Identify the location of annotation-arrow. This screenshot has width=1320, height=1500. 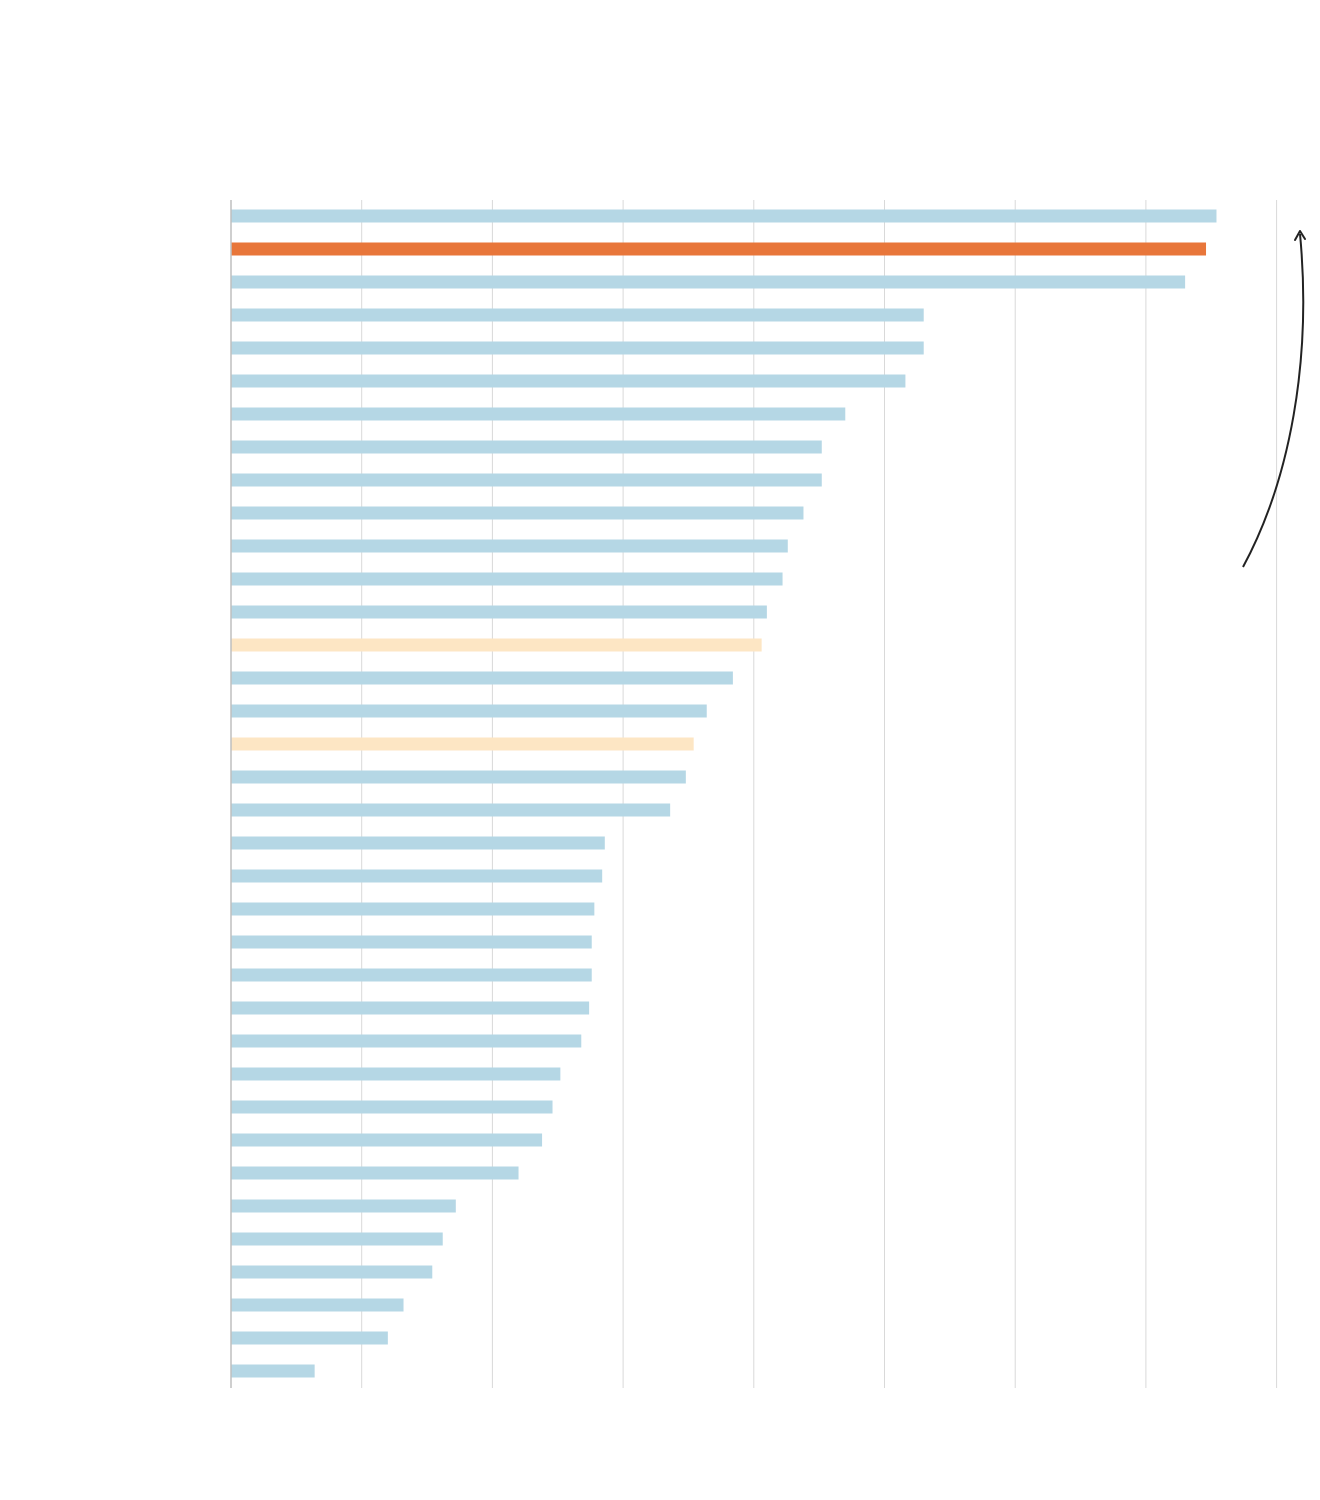
(1274, 399).